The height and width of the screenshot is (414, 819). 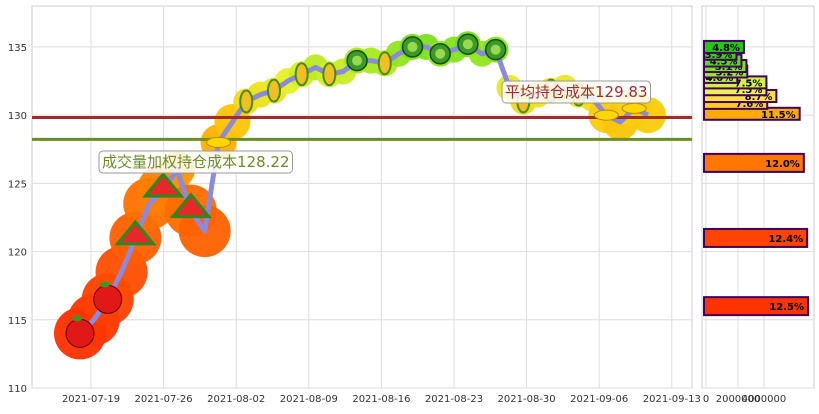 I want to click on x-tick-label: 2021-09-06, so click(x=599, y=399).